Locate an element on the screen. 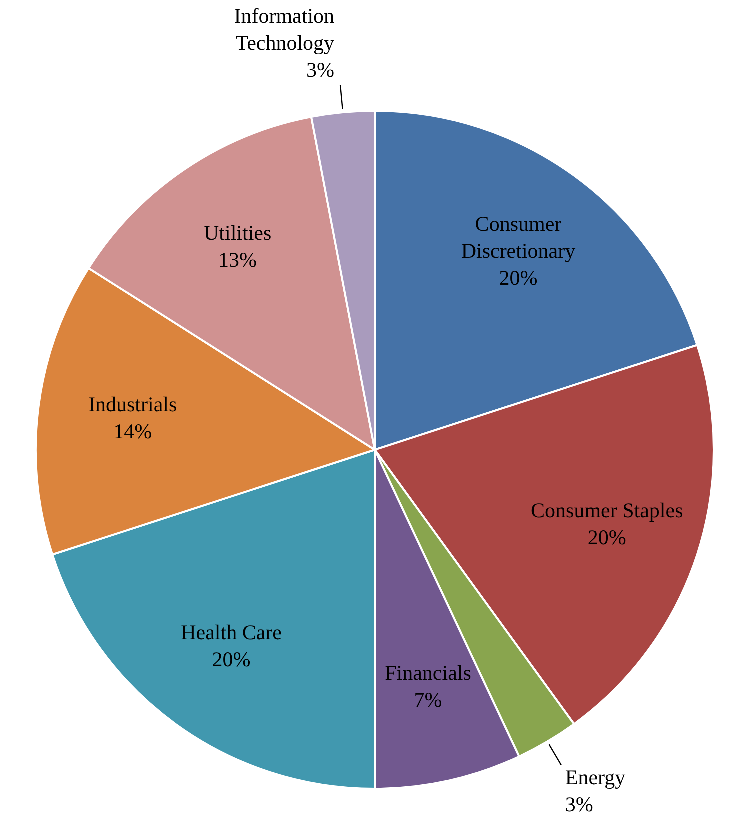  slice-label: Information Technology is located at coordinates (285, 30).